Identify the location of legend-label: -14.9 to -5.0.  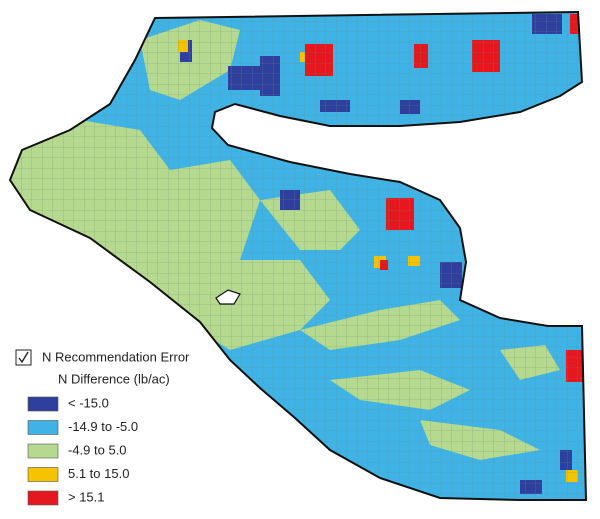
(103, 426).